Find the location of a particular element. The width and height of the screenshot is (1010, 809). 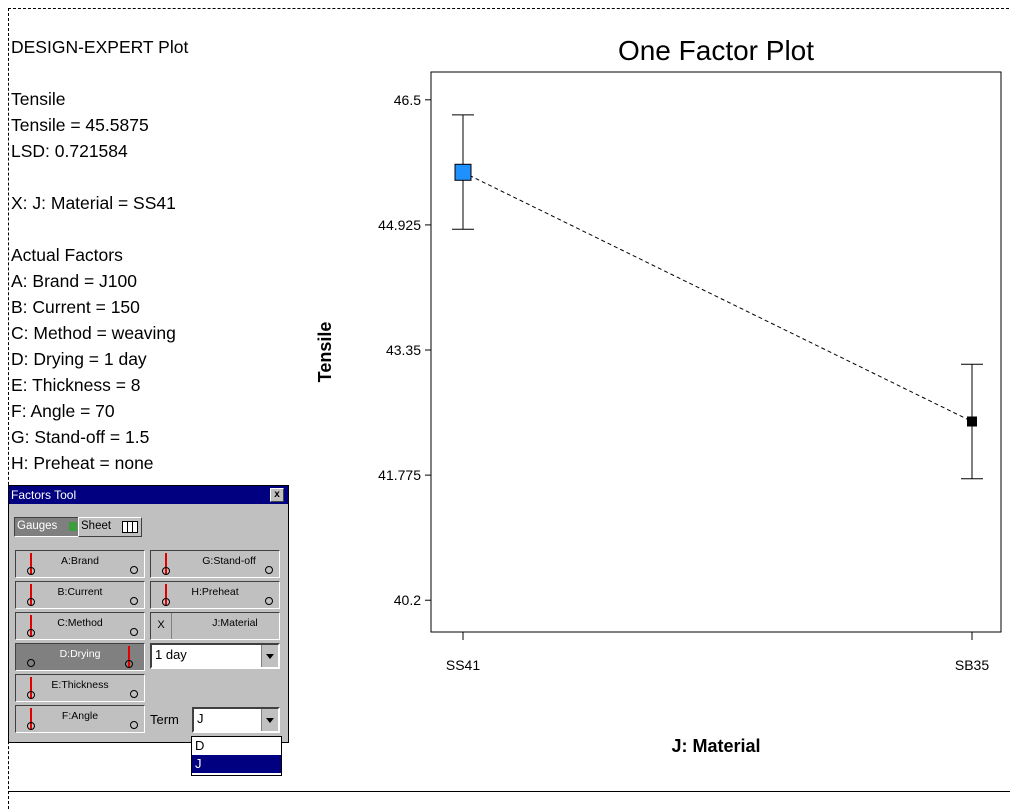

gauge-c-method: C:Method is located at coordinates (80, 626).